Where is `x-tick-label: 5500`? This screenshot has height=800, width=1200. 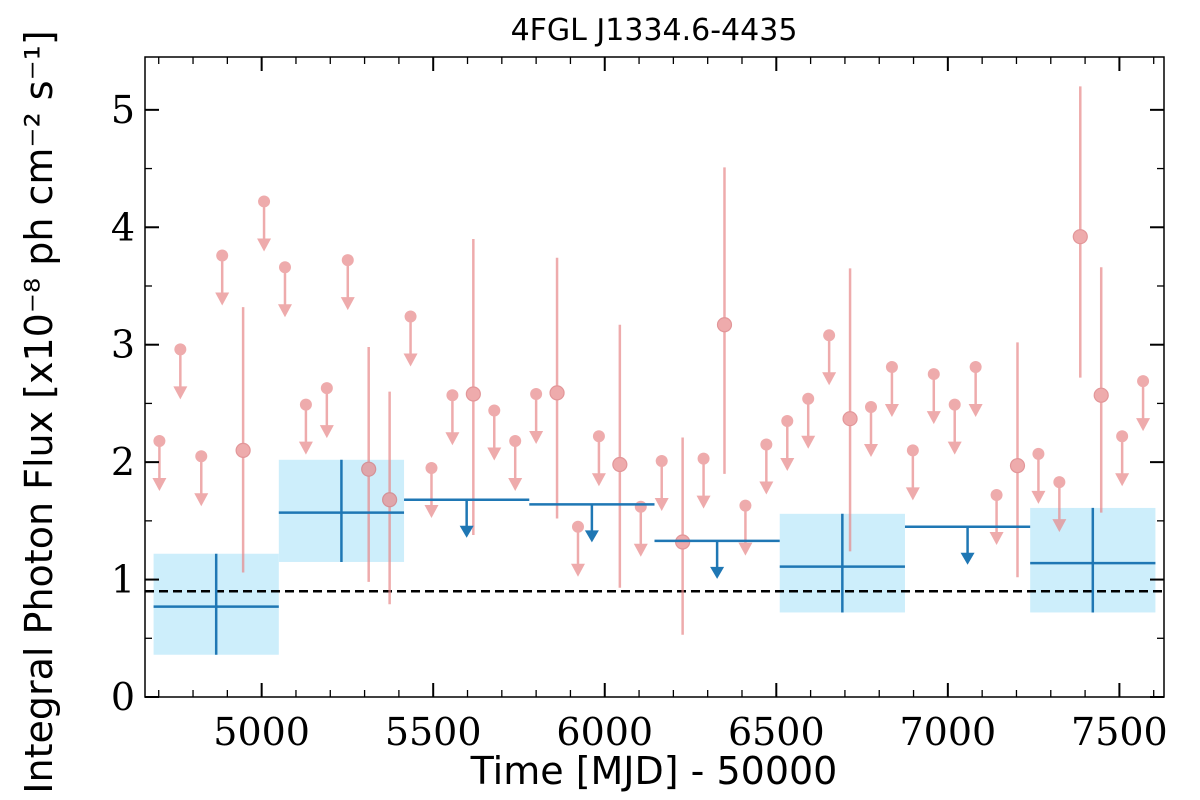 x-tick-label: 5500 is located at coordinates (433, 732).